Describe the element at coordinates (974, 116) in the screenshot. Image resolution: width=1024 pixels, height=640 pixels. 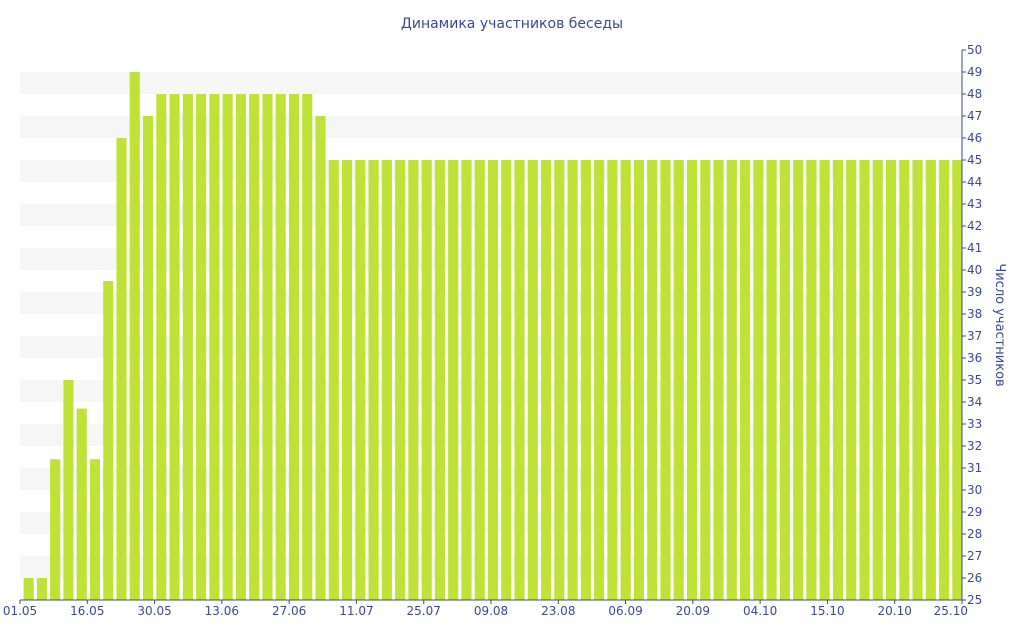
I see `y-tick-label: 47` at that location.